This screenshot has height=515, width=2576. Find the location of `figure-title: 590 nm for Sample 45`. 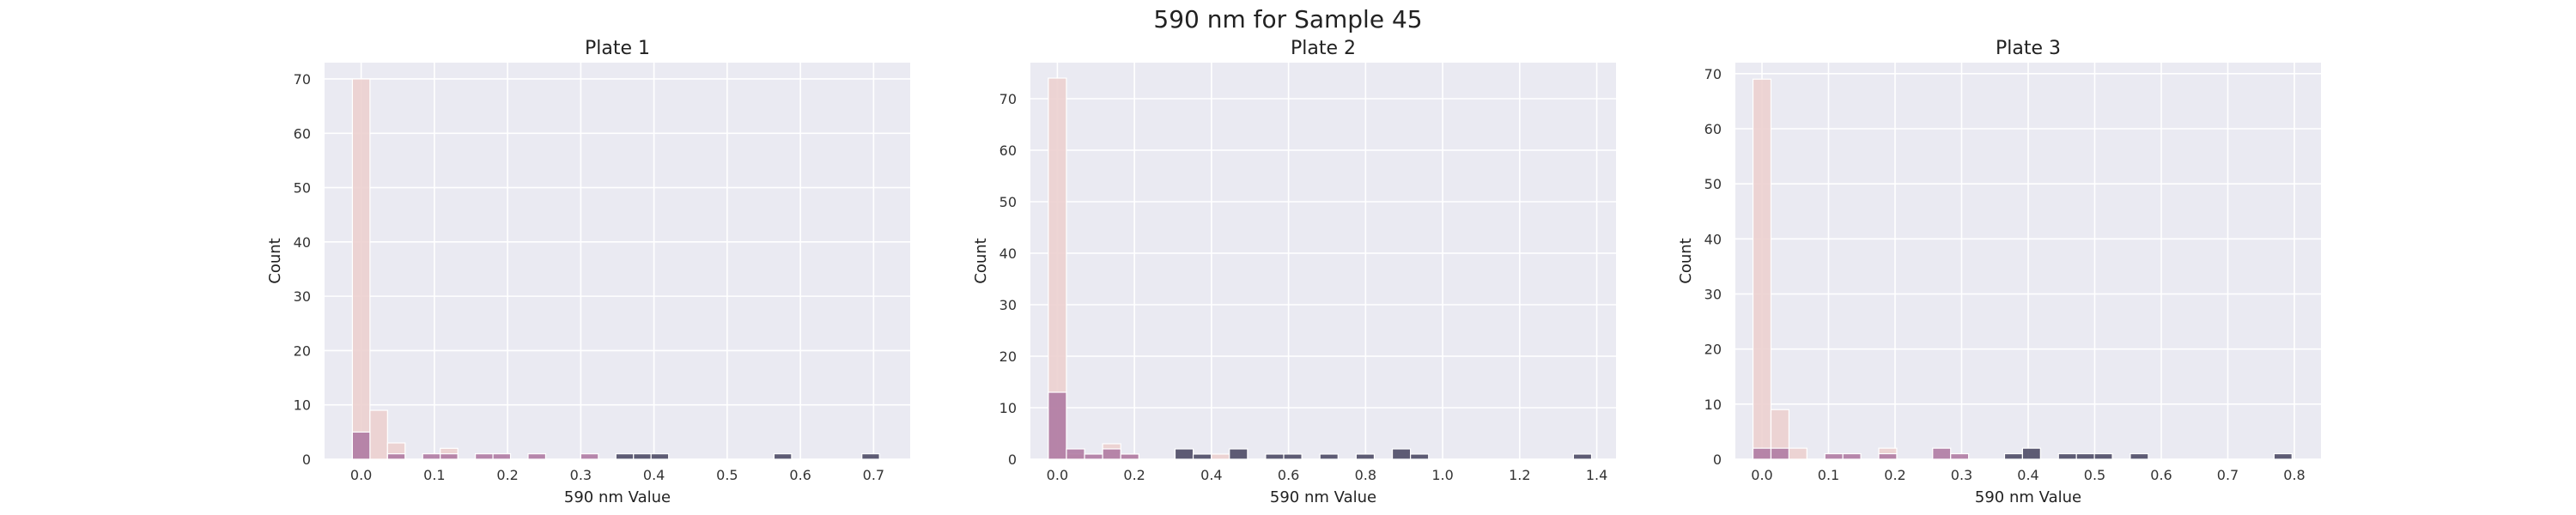

figure-title: 590 nm for Sample 45 is located at coordinates (1288, 19).